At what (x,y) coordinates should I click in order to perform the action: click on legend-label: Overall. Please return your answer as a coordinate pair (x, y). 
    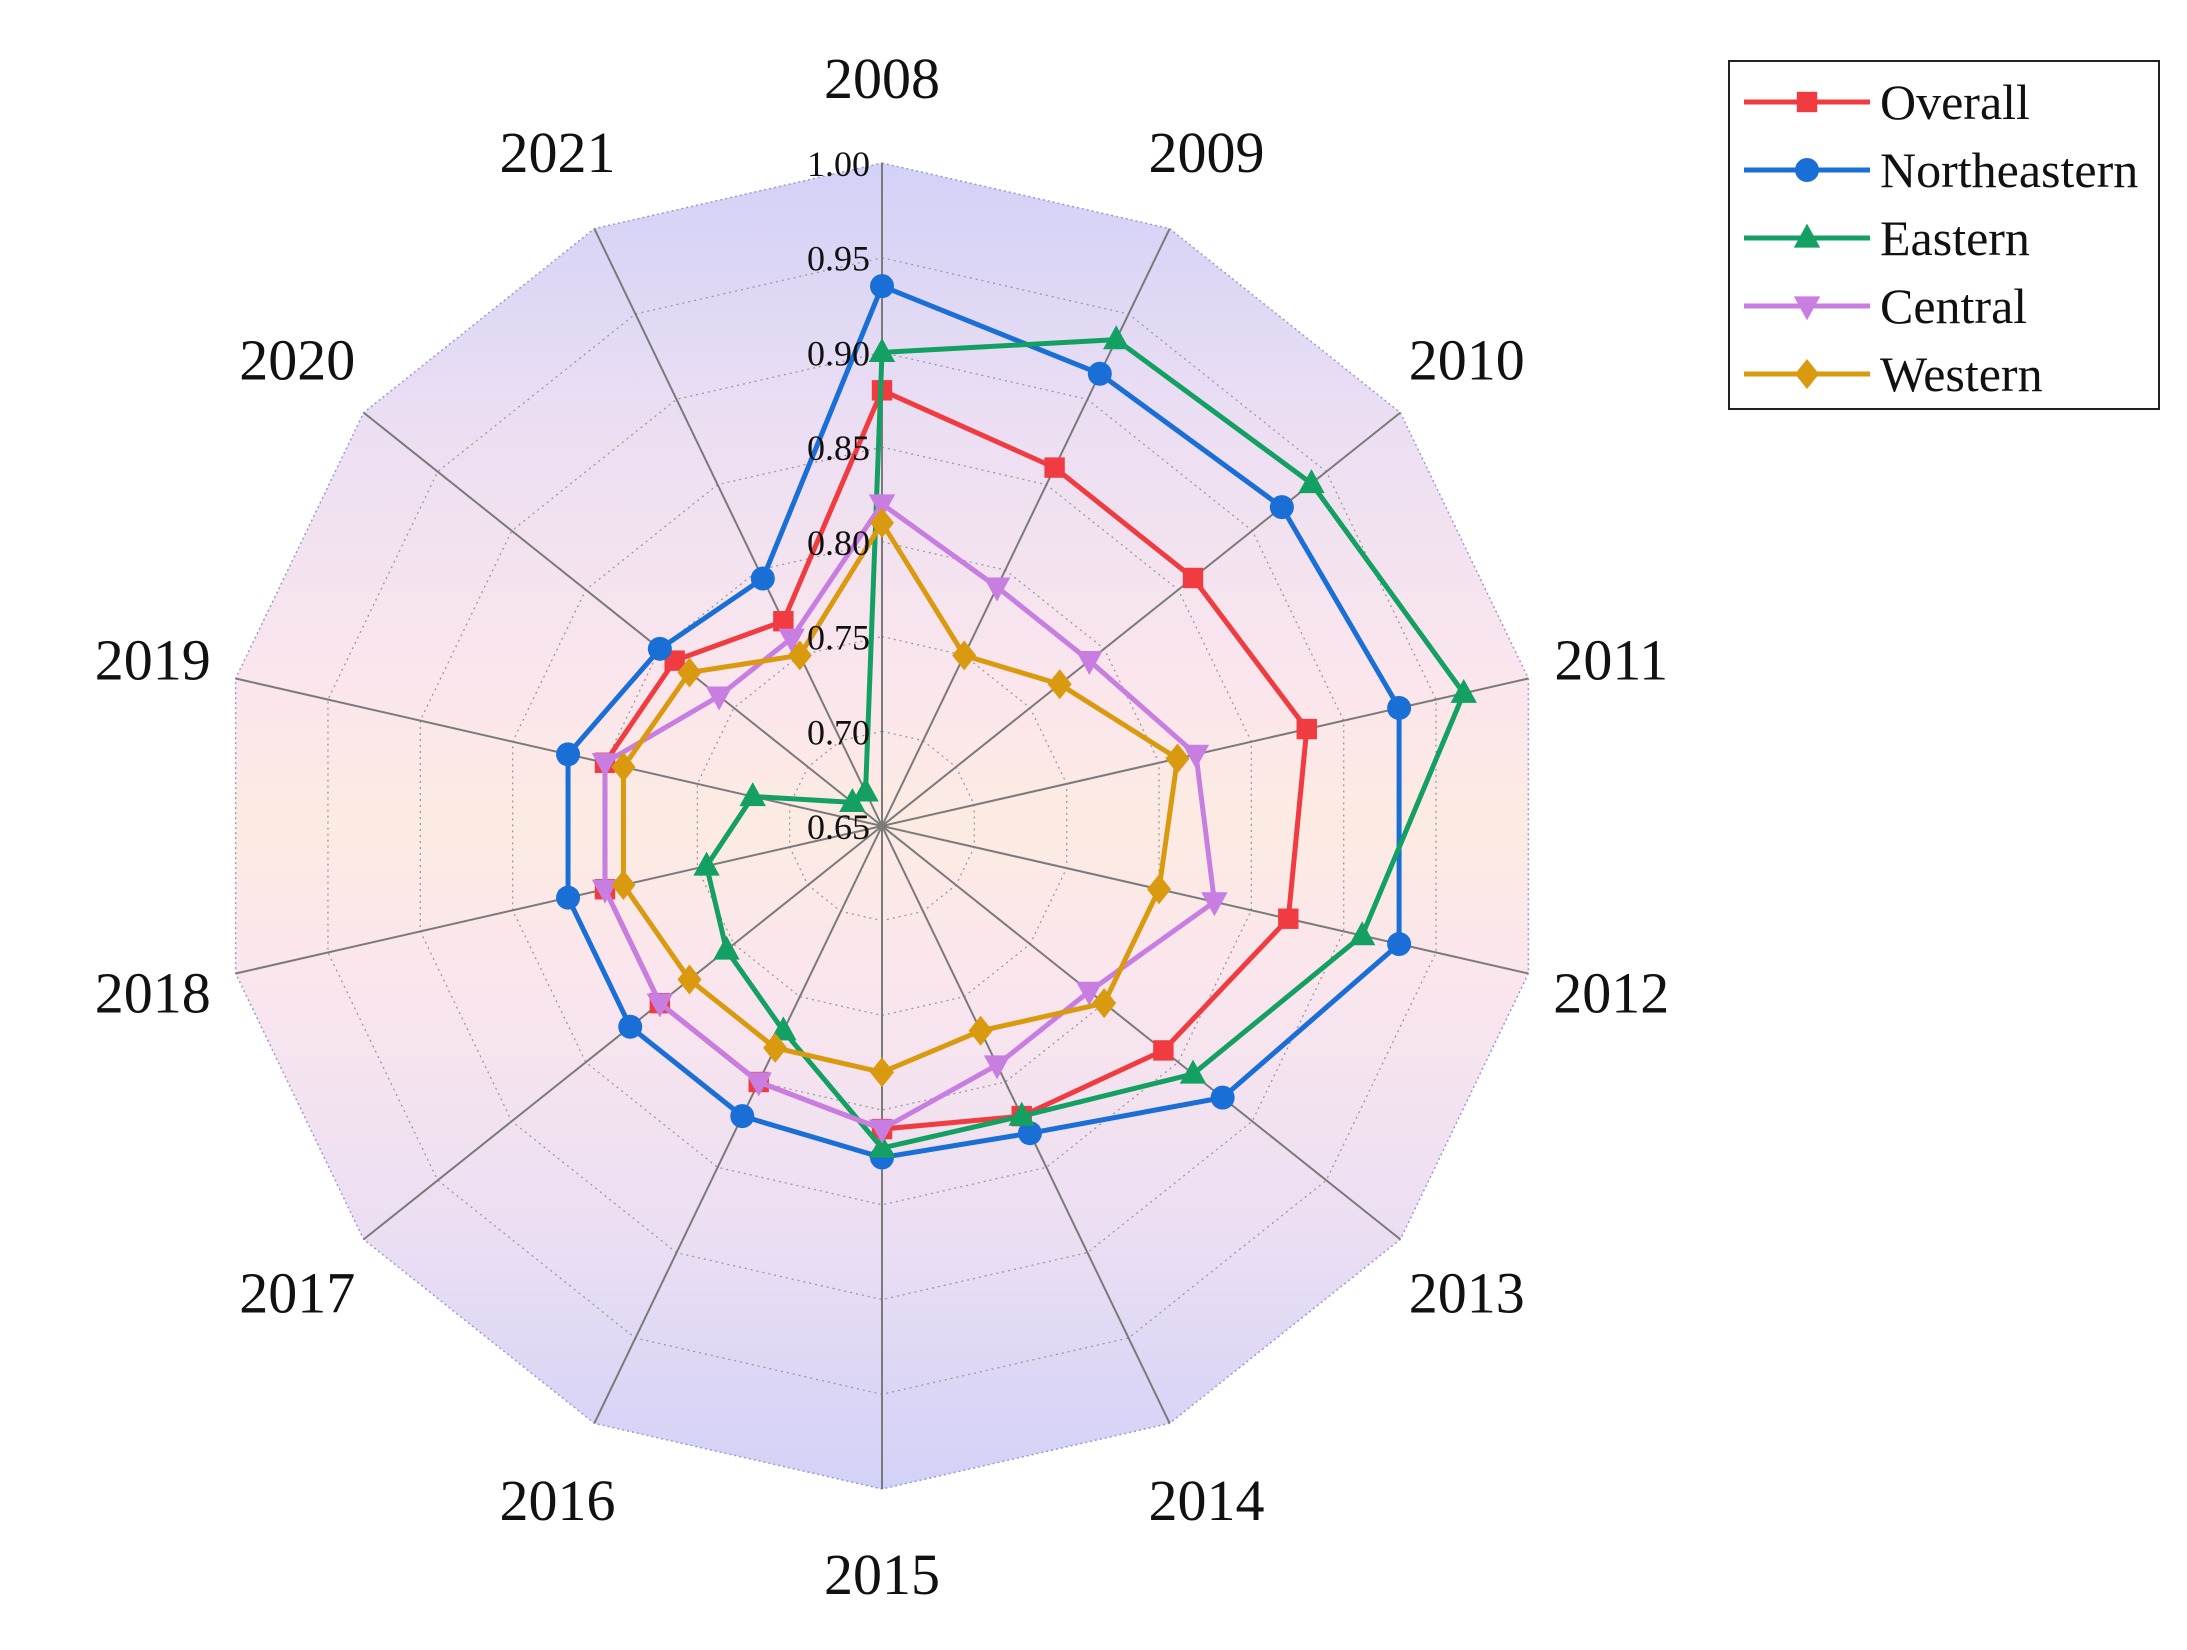
    Looking at the image, I should click on (1955, 102).